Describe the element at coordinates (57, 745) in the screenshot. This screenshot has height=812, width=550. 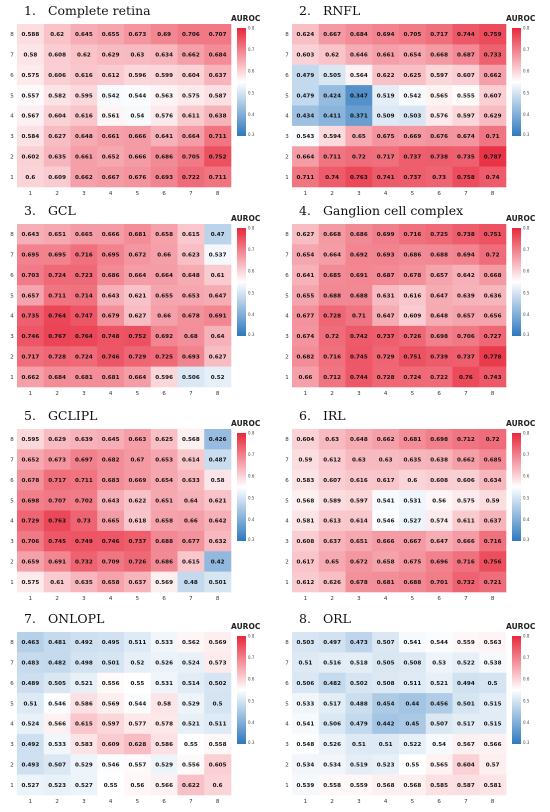
I see `cell-value-label: 0.533` at that location.